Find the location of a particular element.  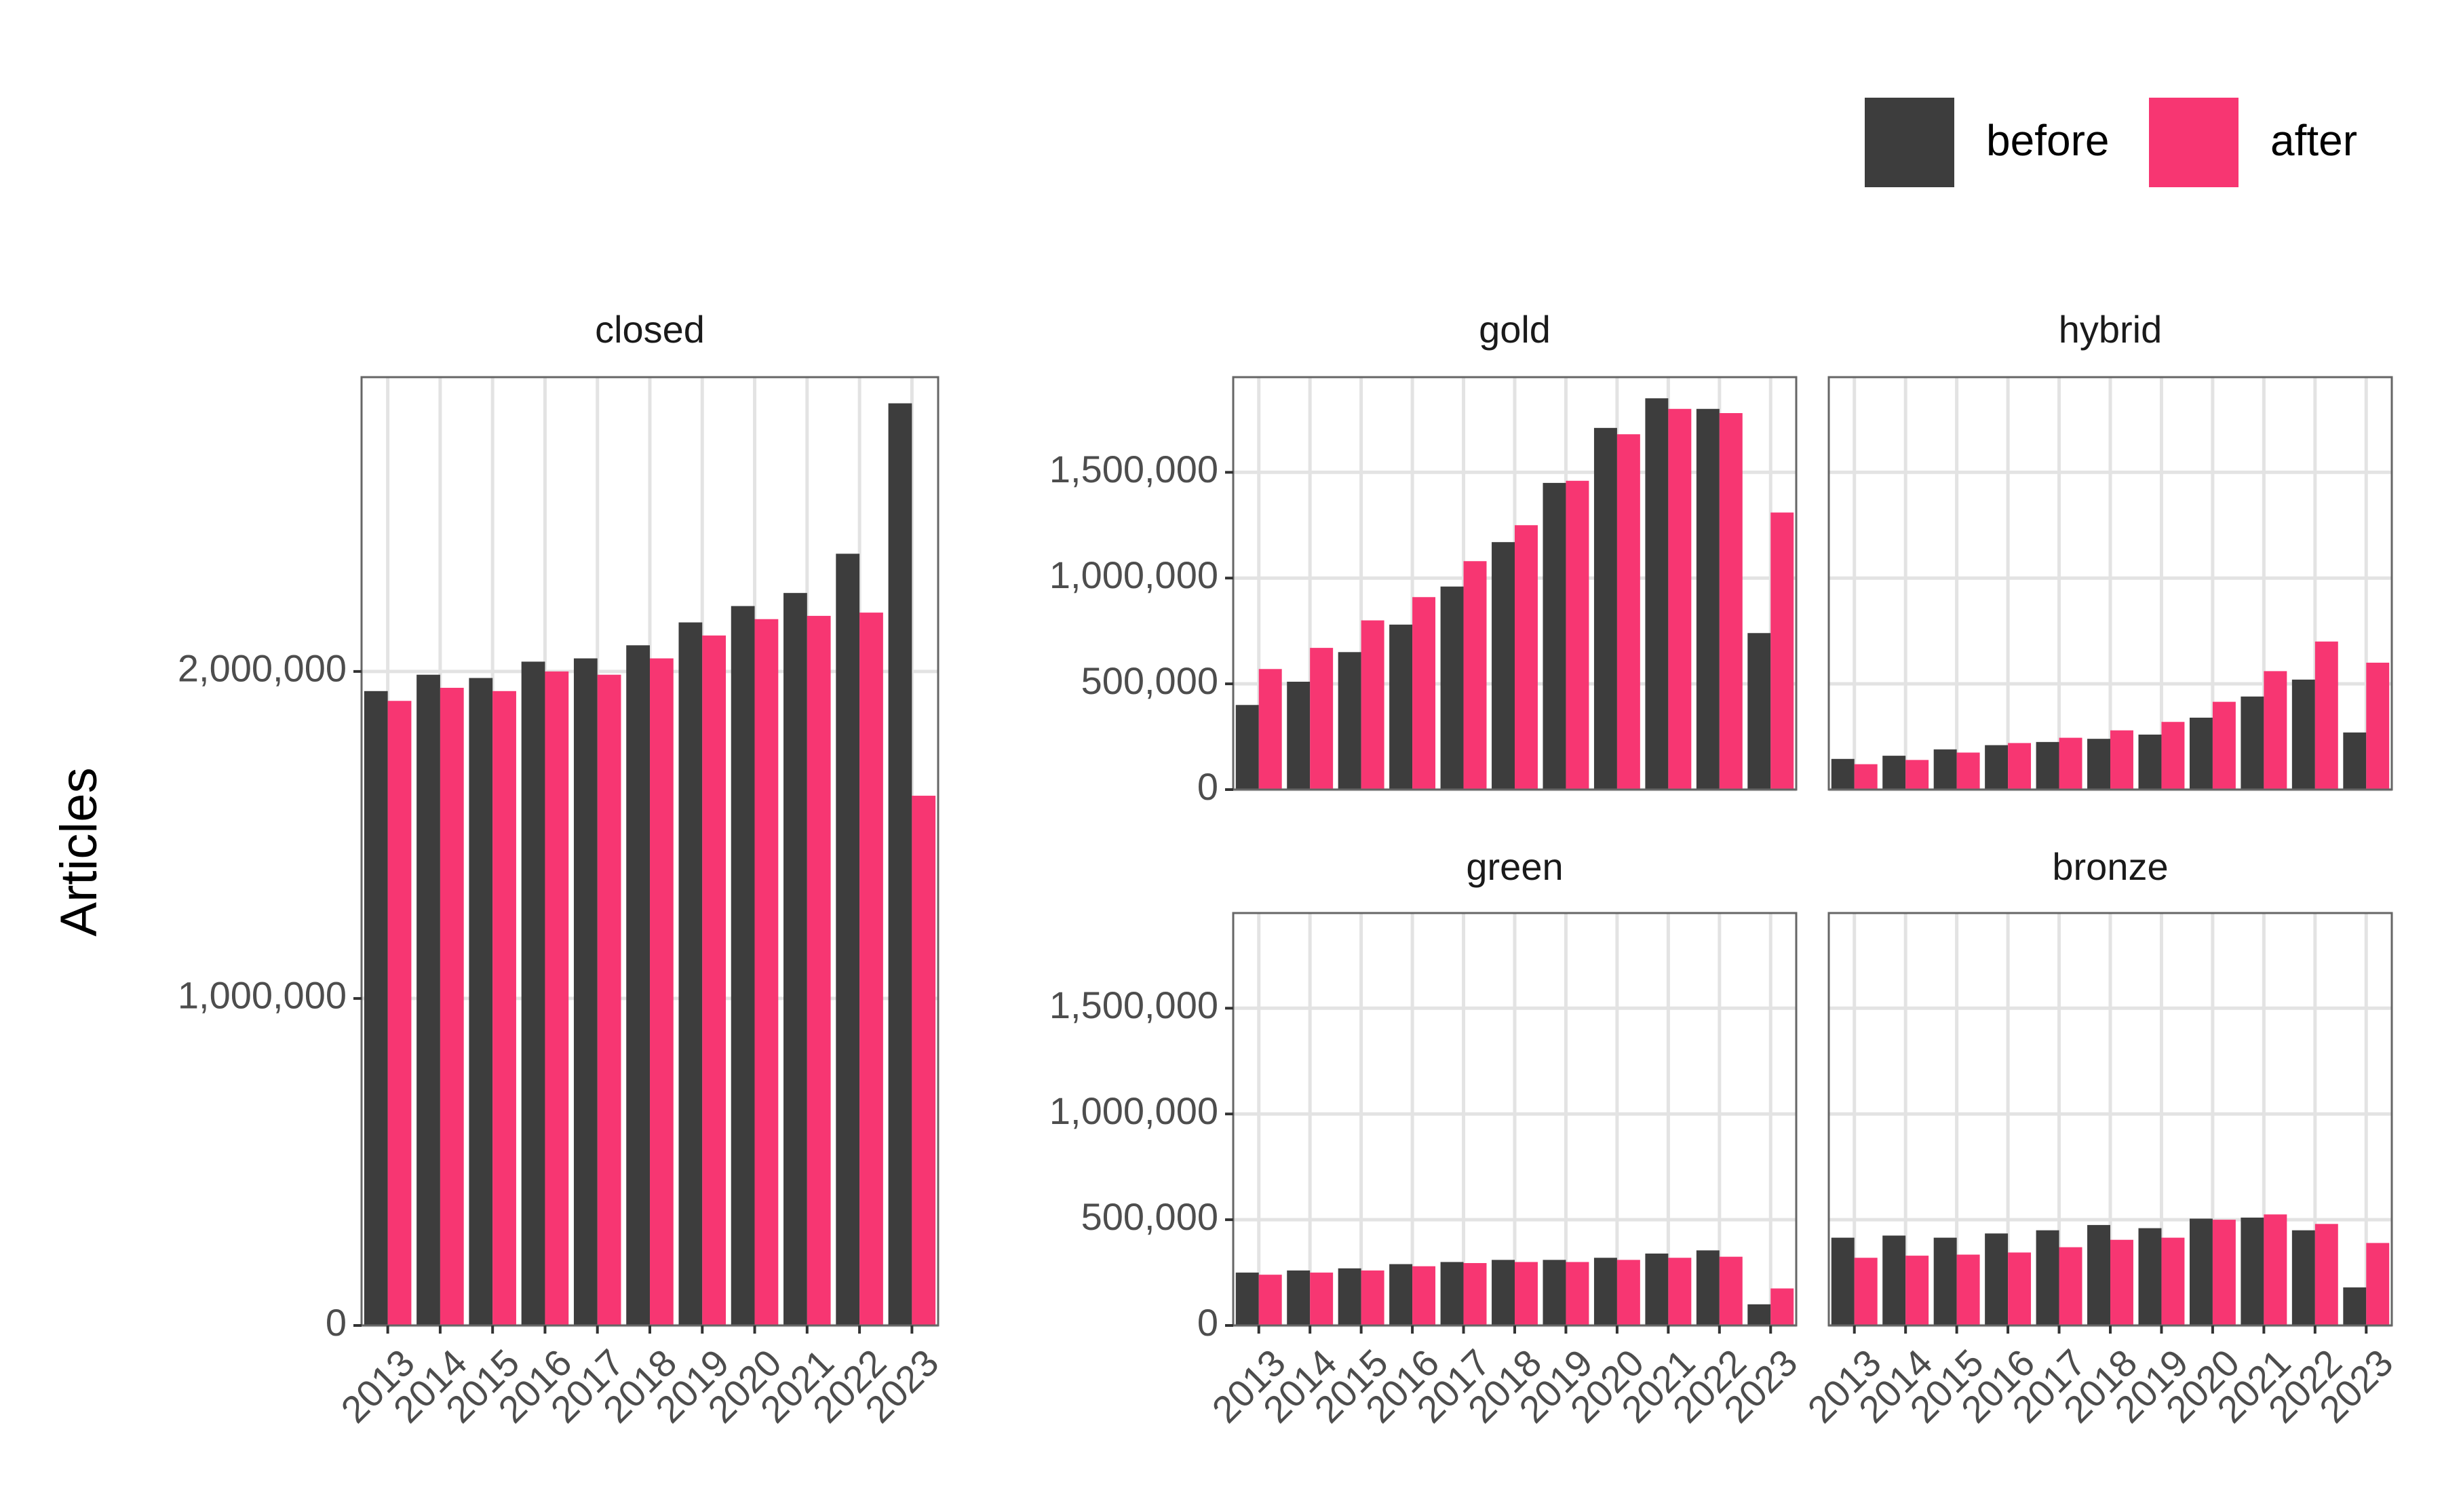

bar-bronze-after-2018 is located at coordinates (2121, 1282).